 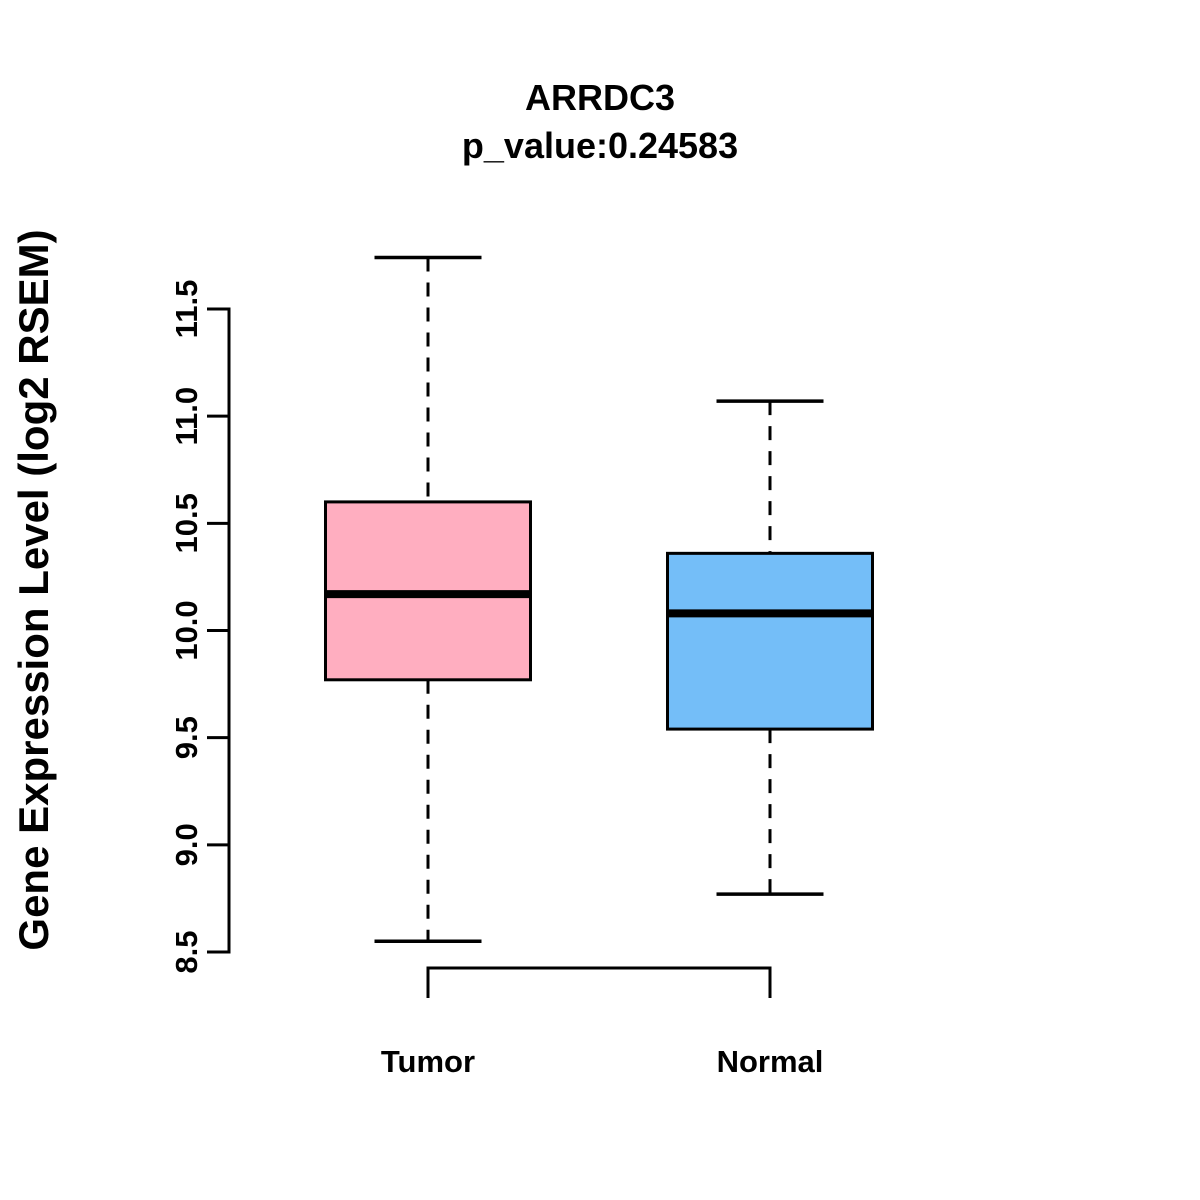 I want to click on y-axis-tick-label: 9.0, so click(x=186, y=844).